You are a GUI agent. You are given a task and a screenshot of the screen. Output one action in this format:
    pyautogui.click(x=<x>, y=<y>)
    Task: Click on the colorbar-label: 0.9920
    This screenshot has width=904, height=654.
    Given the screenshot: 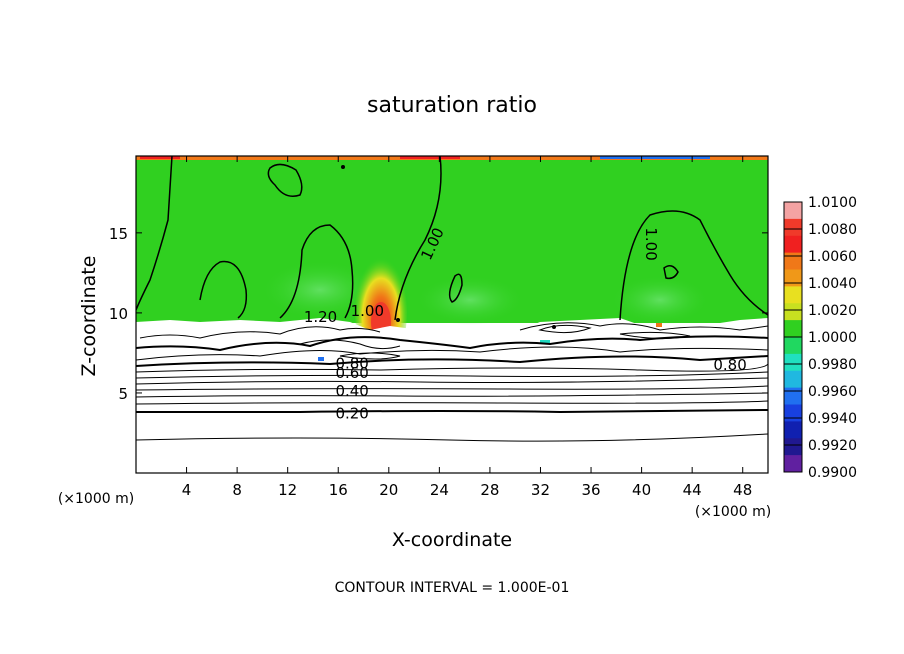 What is the action you would take?
    pyautogui.click(x=832, y=446)
    